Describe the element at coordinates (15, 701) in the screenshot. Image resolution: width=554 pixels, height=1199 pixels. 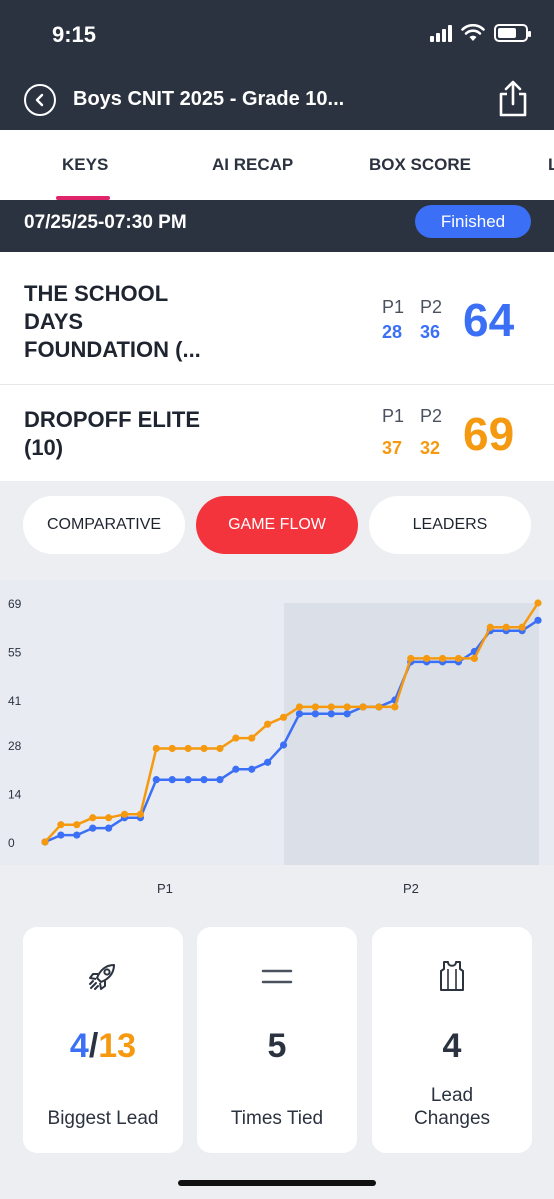
I see `y-tick-label: 41` at that location.